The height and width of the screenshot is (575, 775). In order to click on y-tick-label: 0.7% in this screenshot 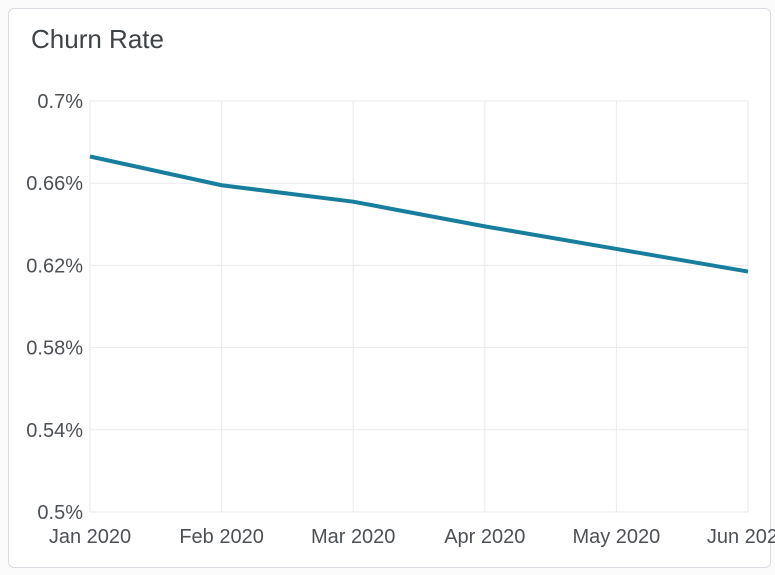, I will do `click(60, 102)`.